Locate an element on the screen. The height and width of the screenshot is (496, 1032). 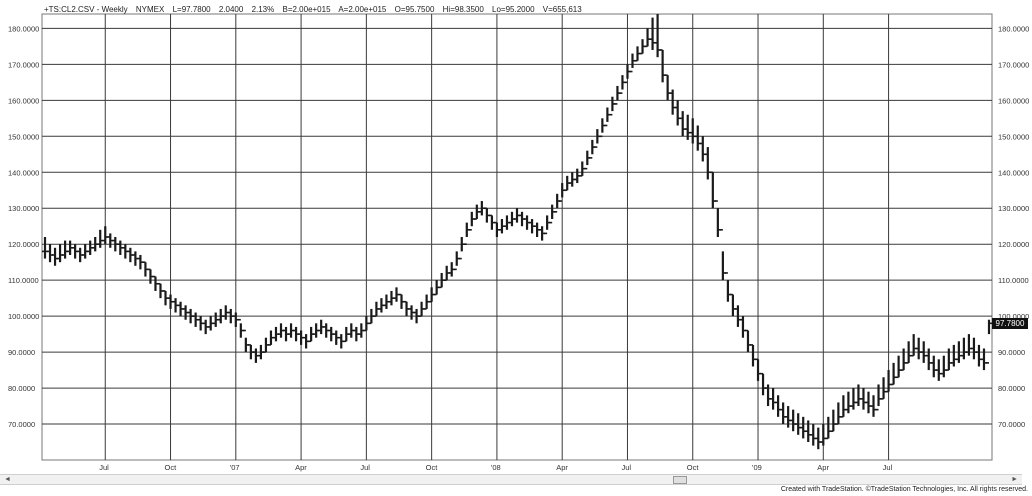
x-tick-label: '09 is located at coordinates (757, 467).